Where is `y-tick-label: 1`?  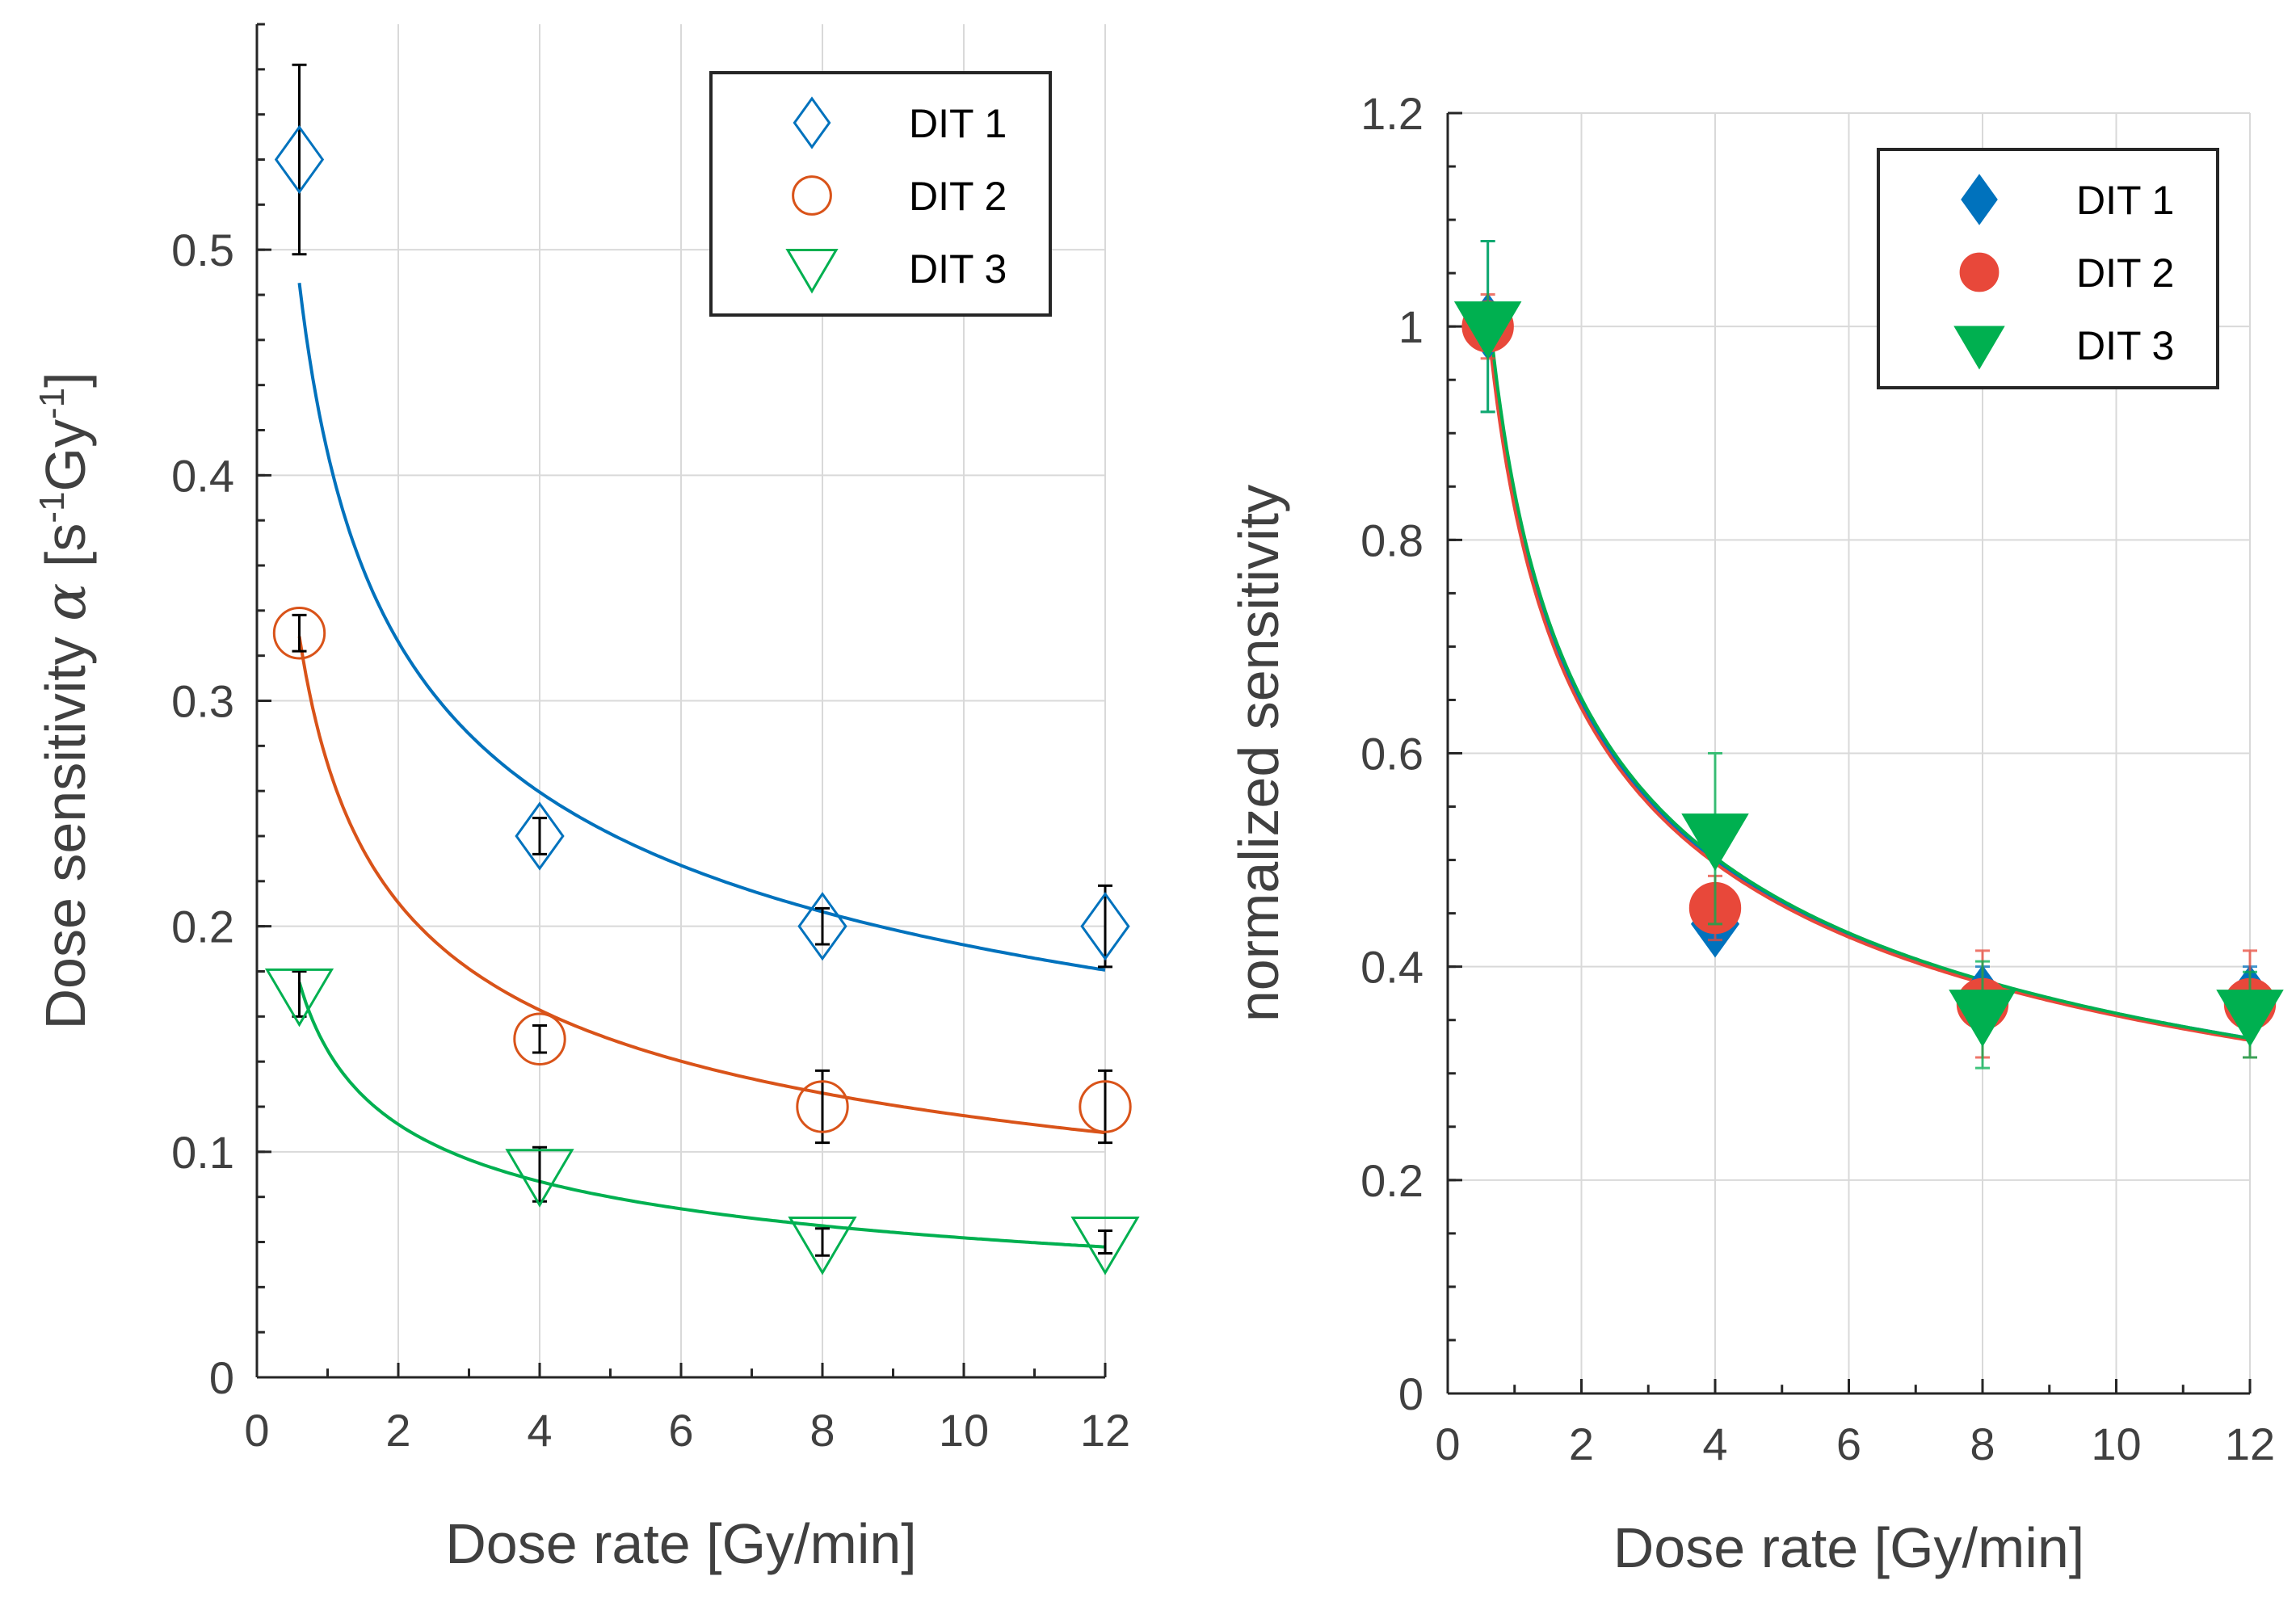
y-tick-label: 1 is located at coordinates (1410, 326).